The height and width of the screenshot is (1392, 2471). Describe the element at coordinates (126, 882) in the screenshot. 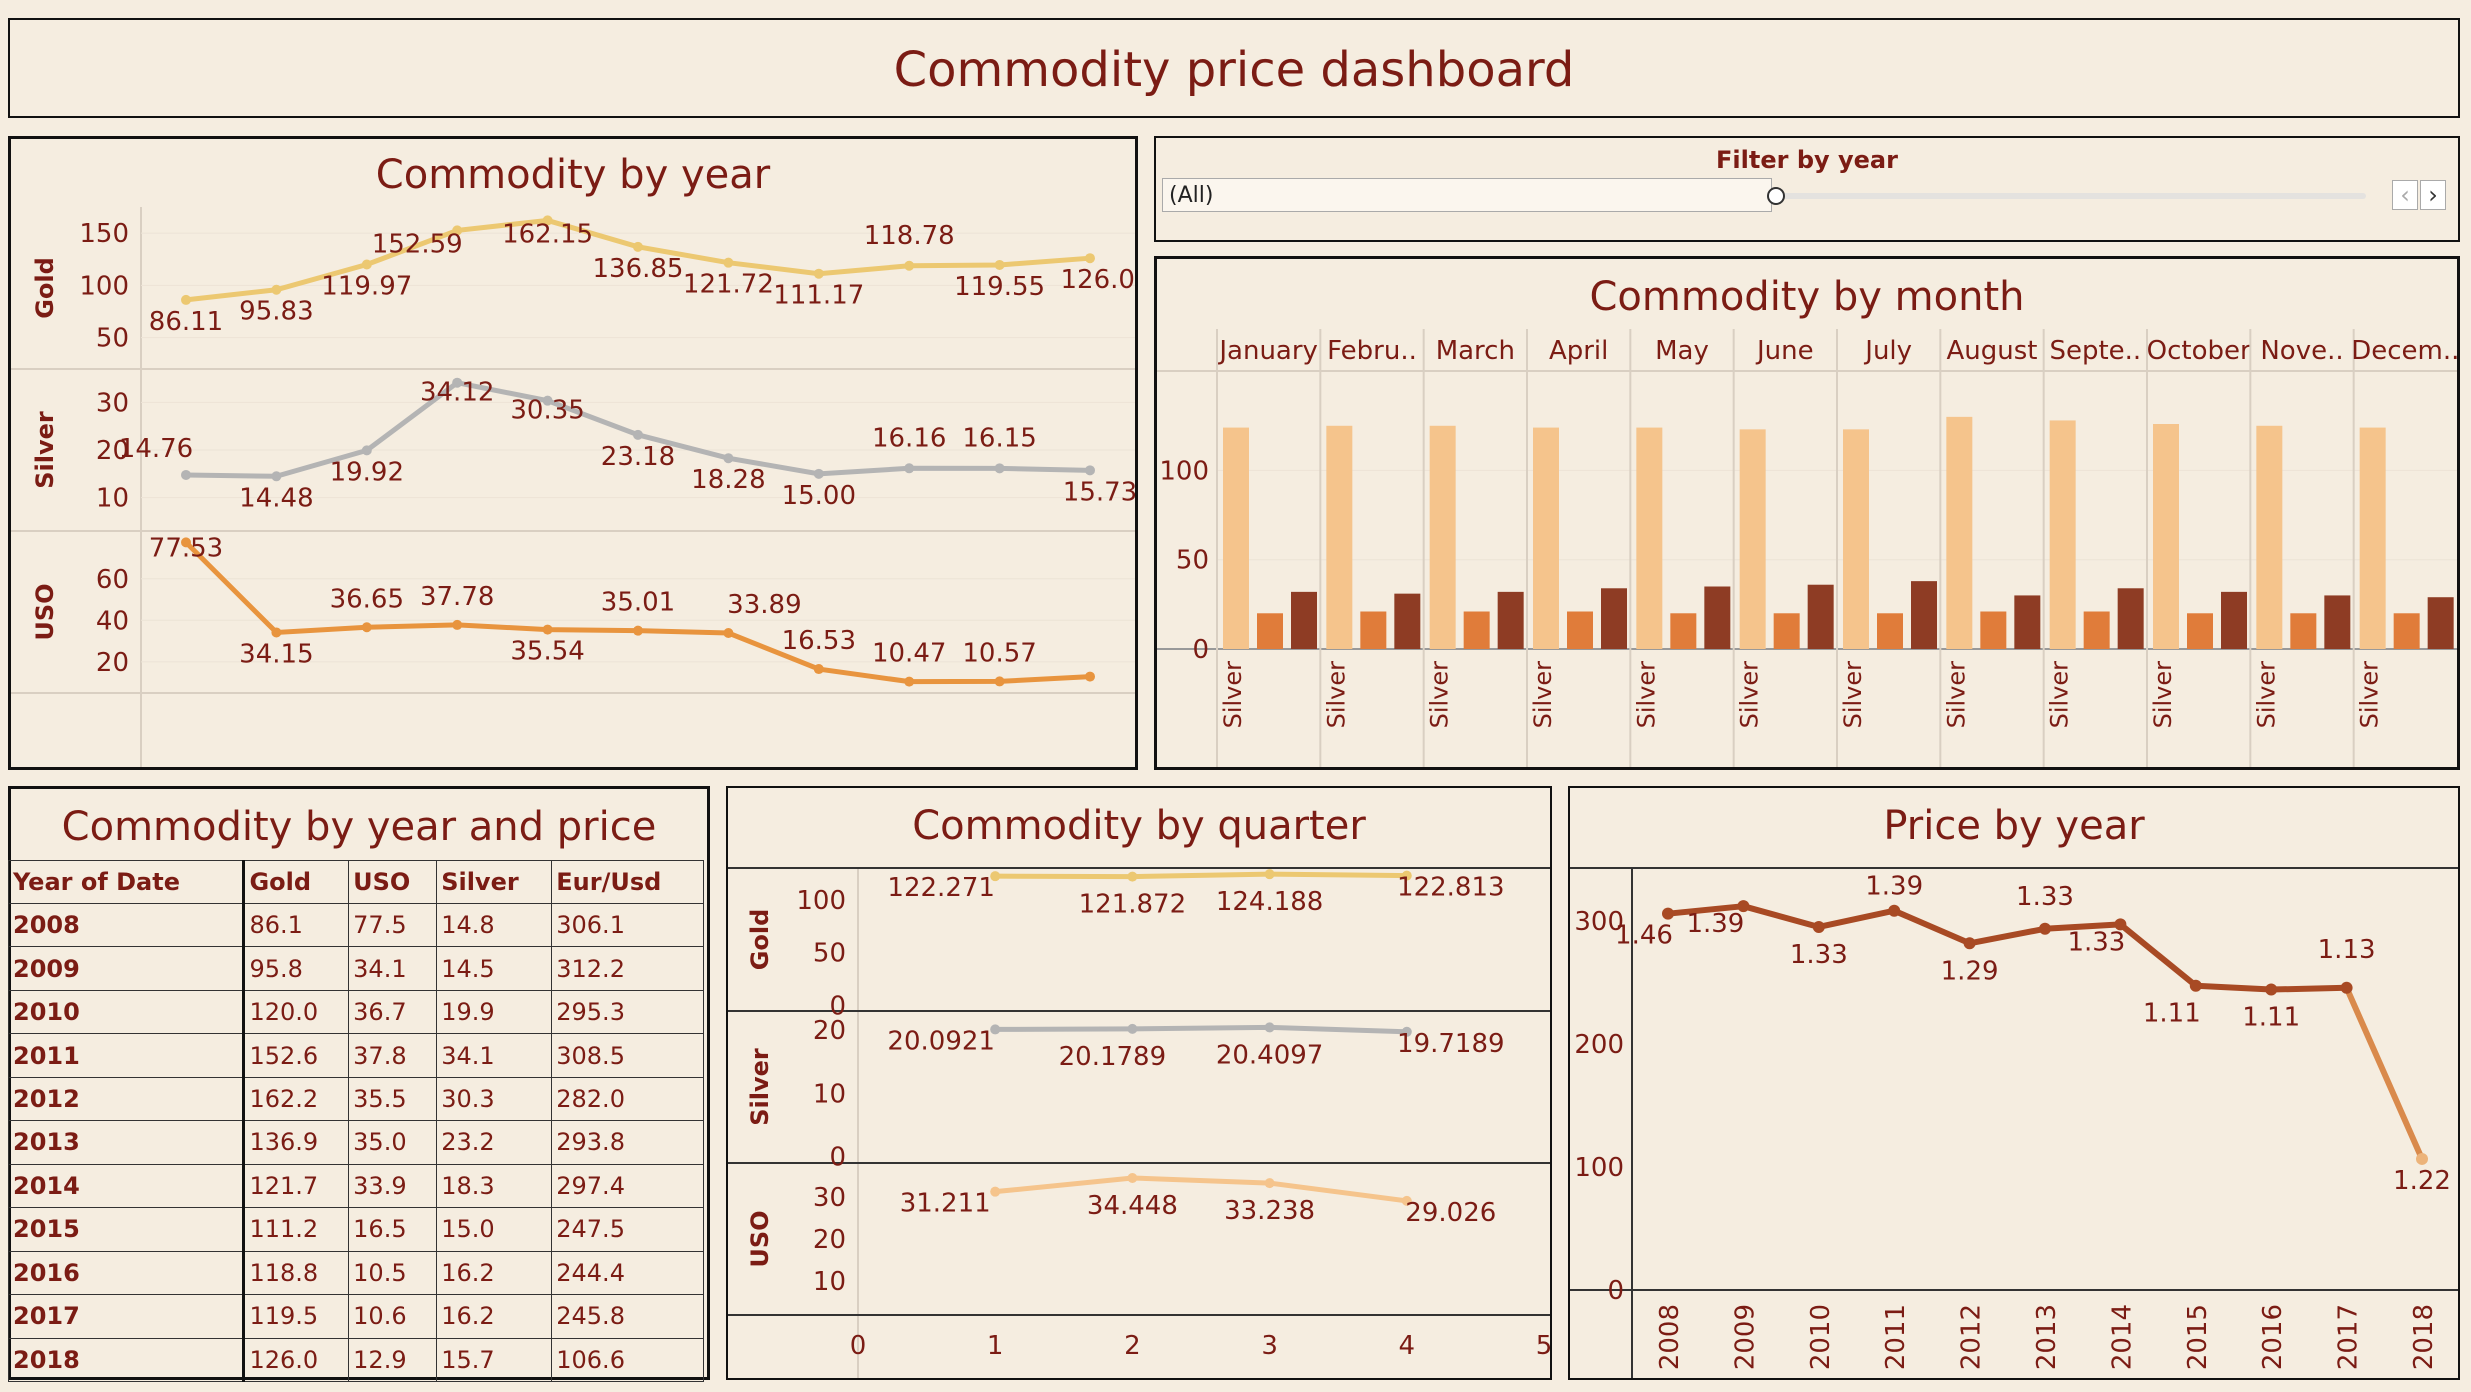

I see `column-header: Year of Date` at that location.